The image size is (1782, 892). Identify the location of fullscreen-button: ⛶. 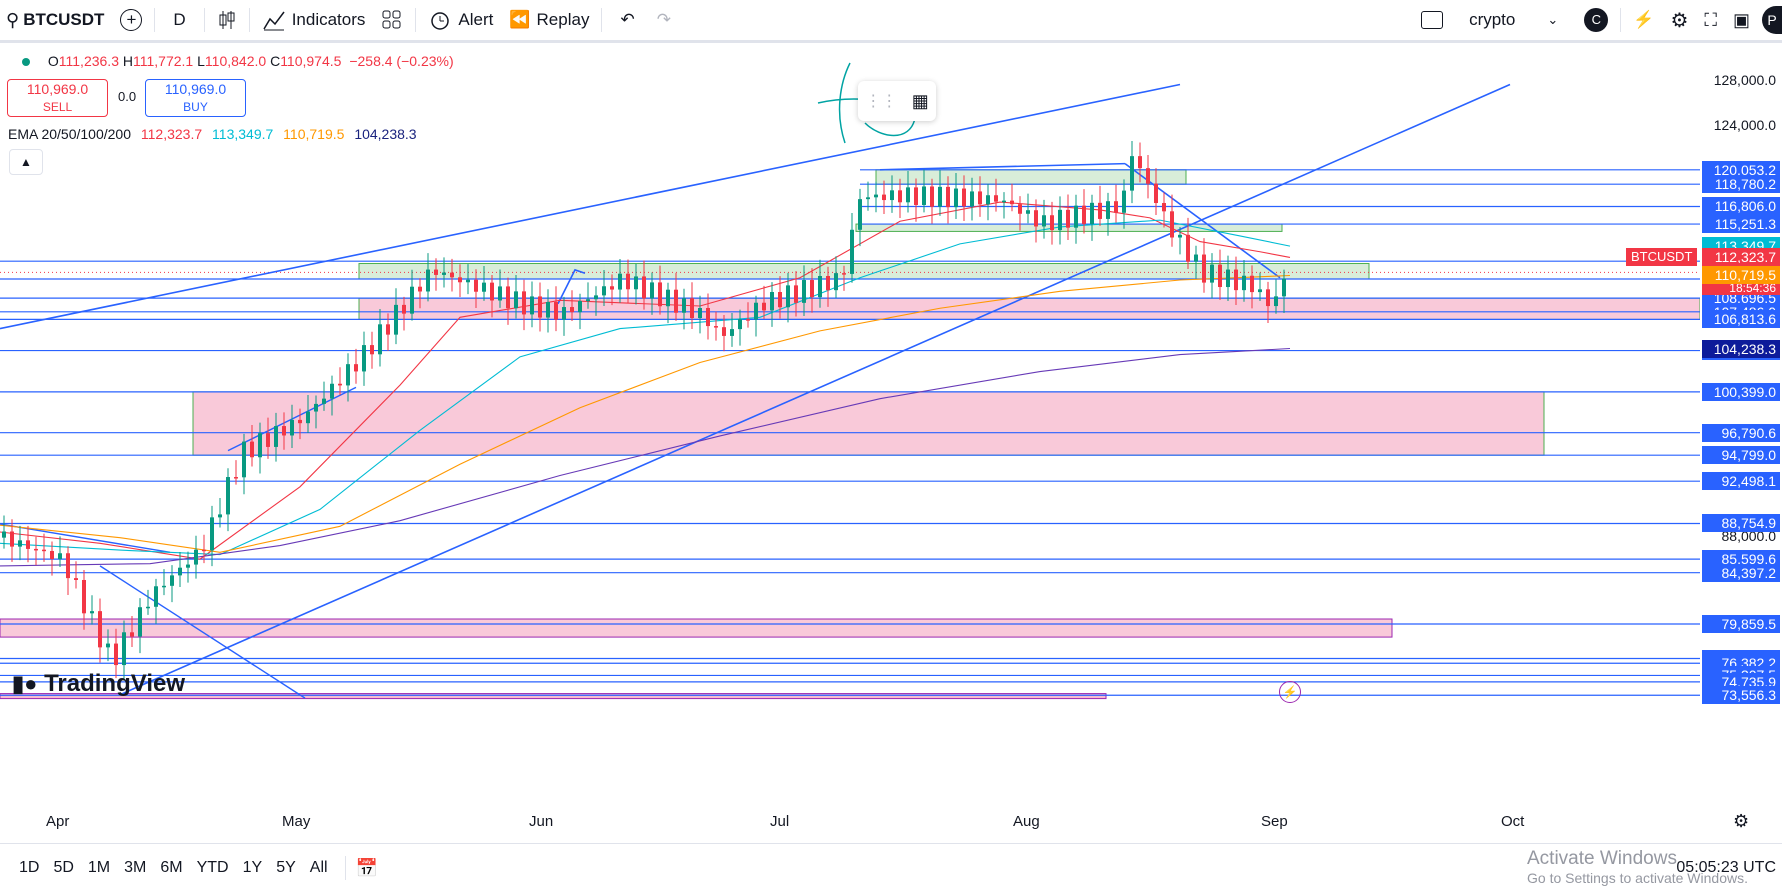
(1710, 20).